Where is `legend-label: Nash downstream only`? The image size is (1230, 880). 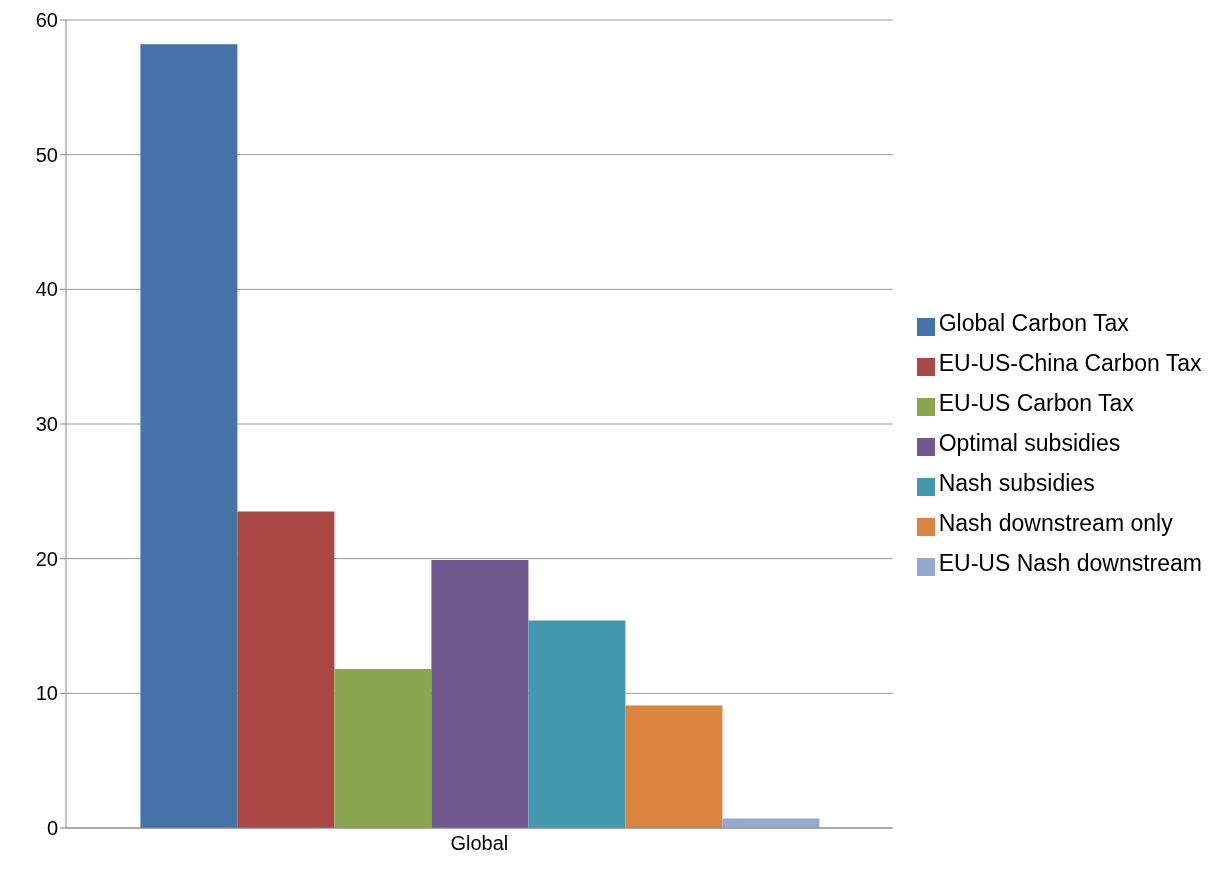
legend-label: Nash downstream only is located at coordinates (1055, 523).